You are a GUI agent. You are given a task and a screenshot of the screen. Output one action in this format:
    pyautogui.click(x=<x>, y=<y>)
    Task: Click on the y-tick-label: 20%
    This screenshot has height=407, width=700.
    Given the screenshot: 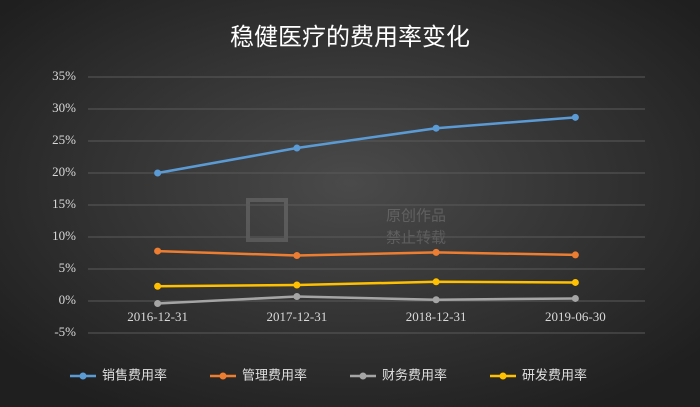 What is the action you would take?
    pyautogui.click(x=64, y=171)
    